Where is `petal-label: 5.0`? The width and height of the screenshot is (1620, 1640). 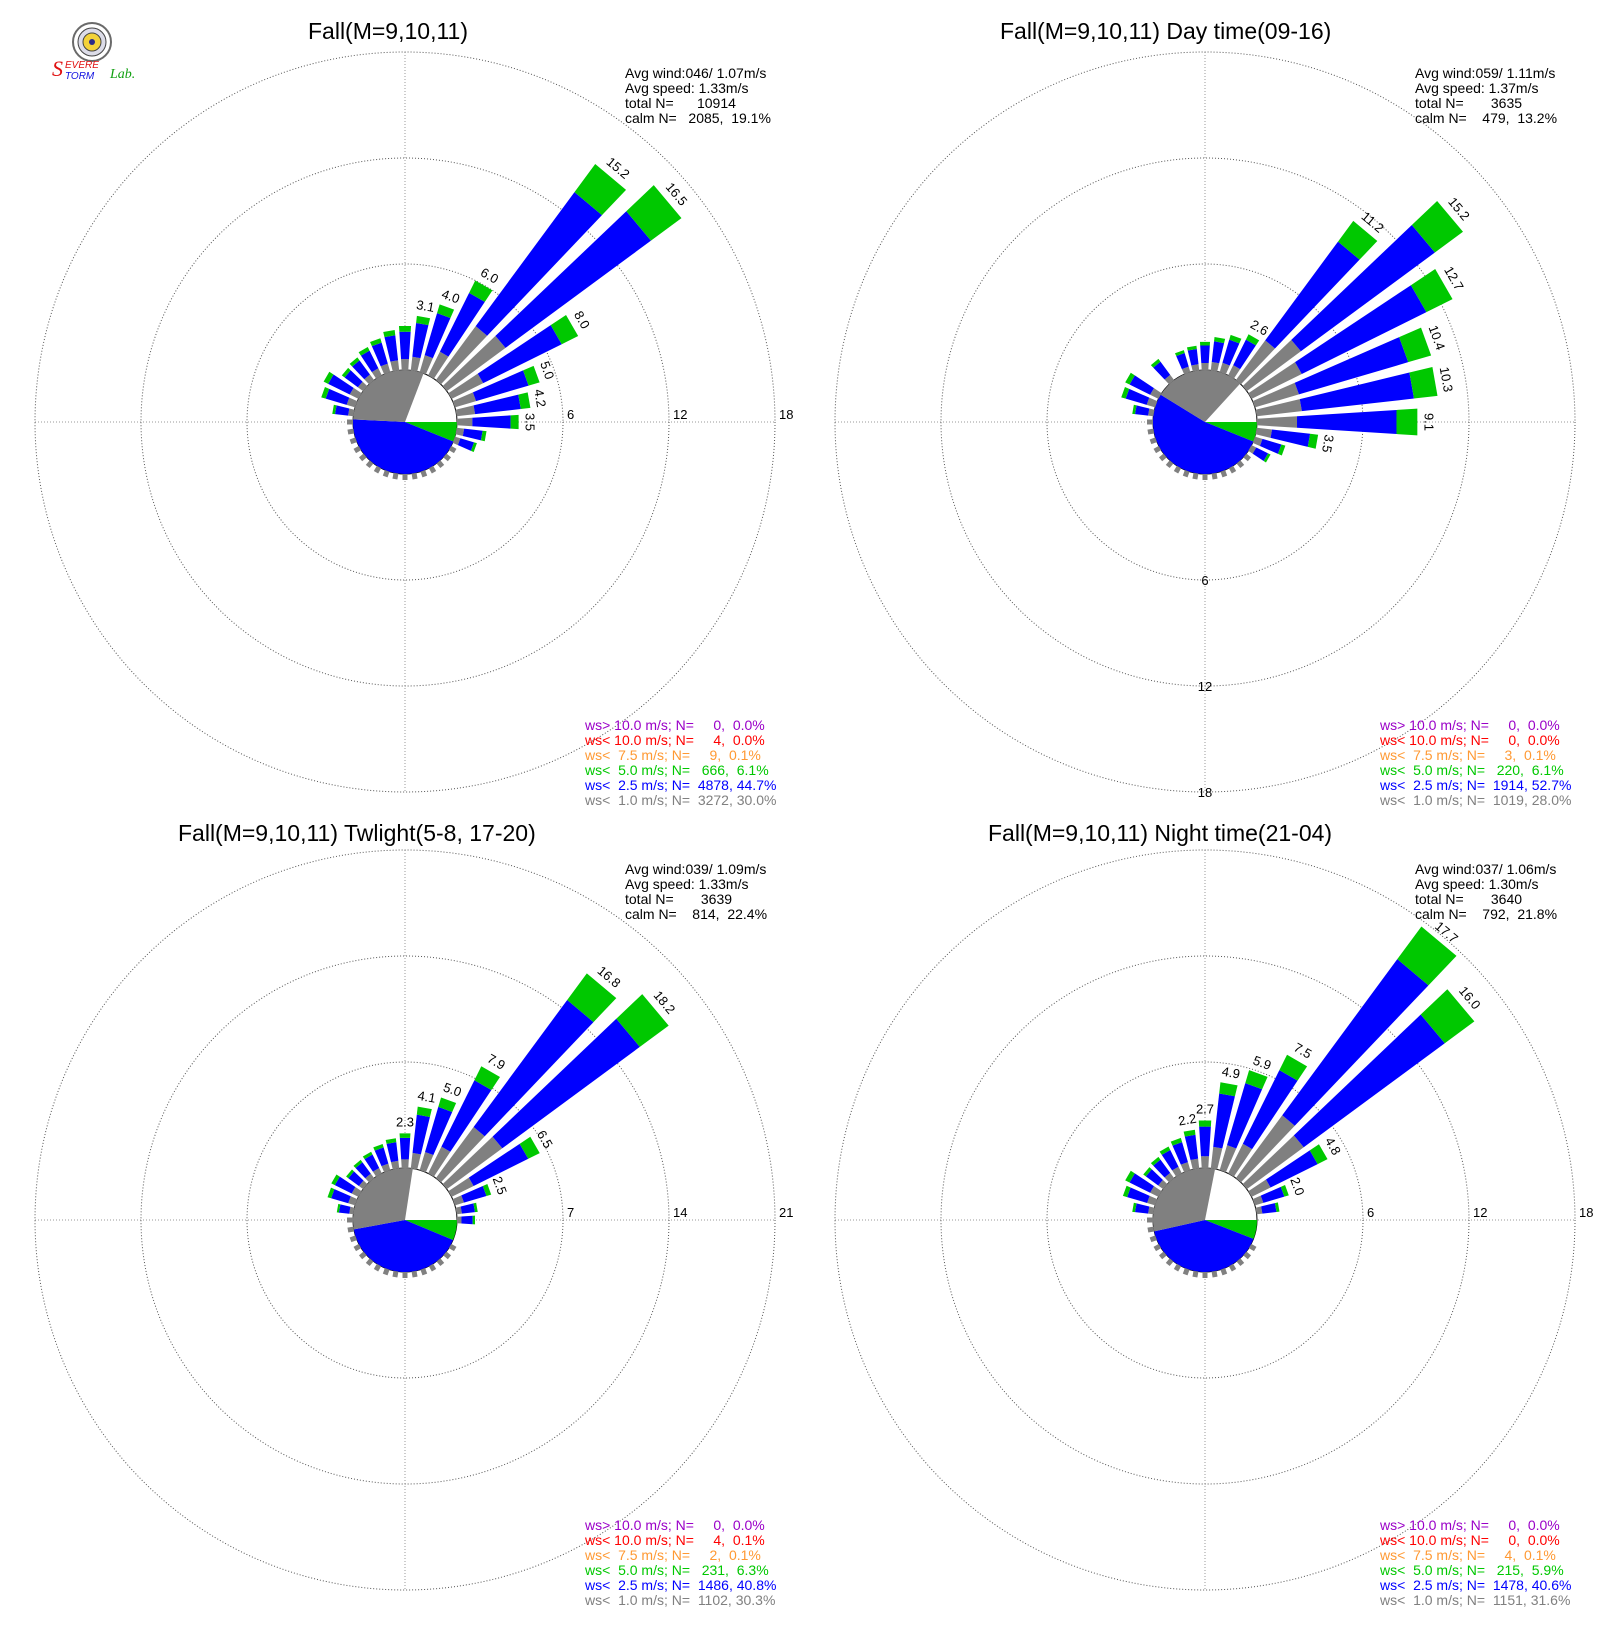 petal-label: 5.0 is located at coordinates (452, 1089).